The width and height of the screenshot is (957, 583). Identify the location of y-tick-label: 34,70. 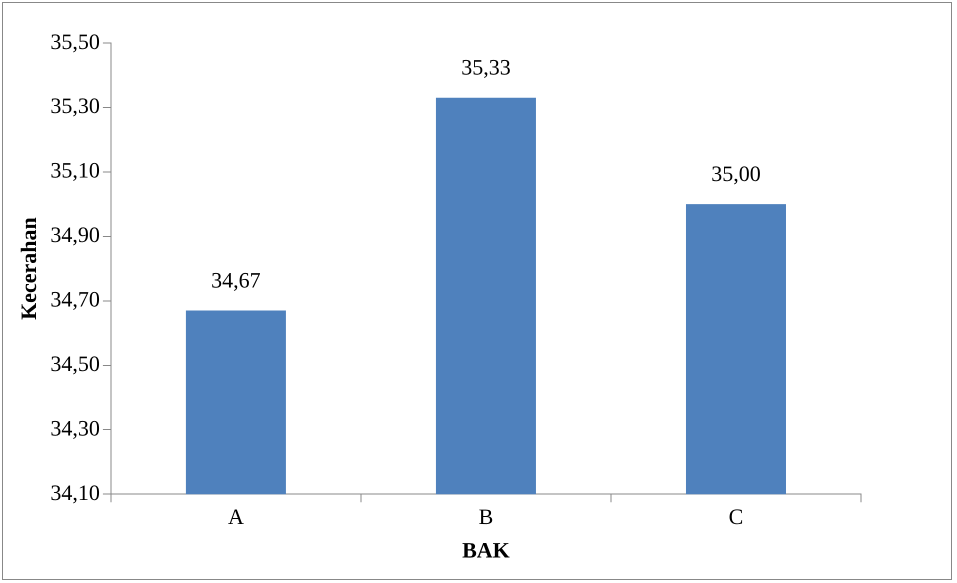
(75, 299).